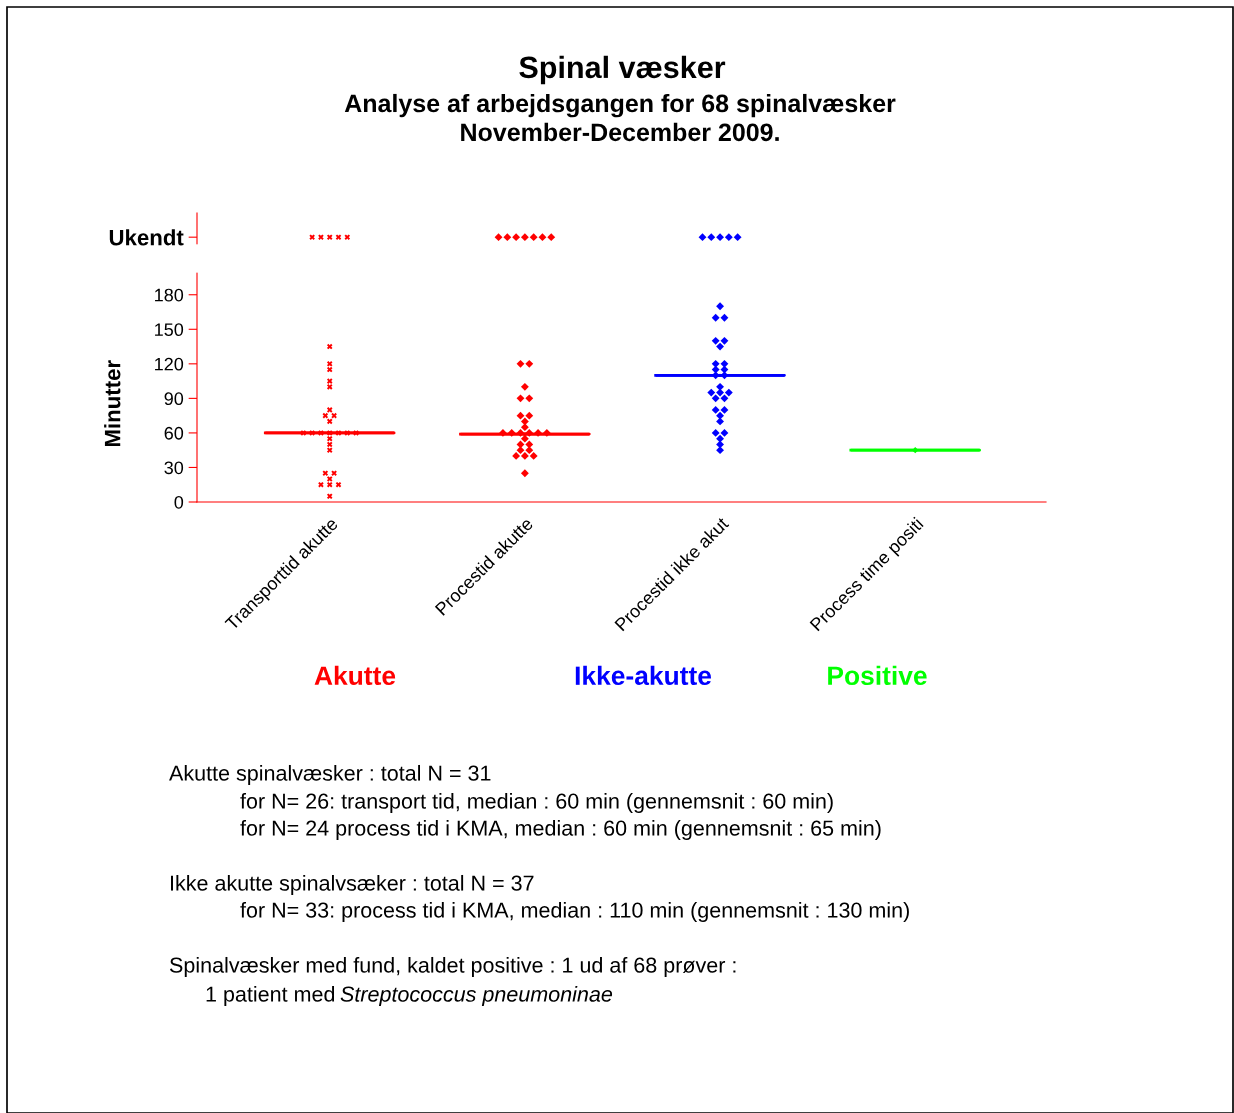 The width and height of the screenshot is (1234, 1113). I want to click on chart-subtitle: Analyse af arbejdsgangen for 68 spinalvæsker November-December 2009., so click(620, 117).